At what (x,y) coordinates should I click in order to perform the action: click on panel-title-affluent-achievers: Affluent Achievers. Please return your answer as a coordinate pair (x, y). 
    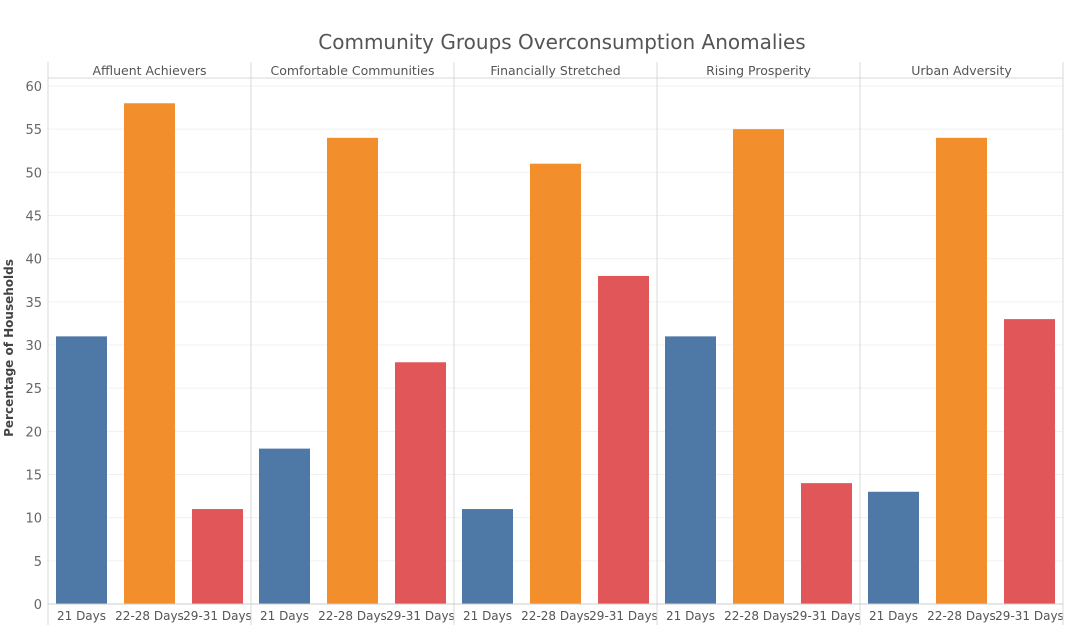
    Looking at the image, I should click on (149, 70).